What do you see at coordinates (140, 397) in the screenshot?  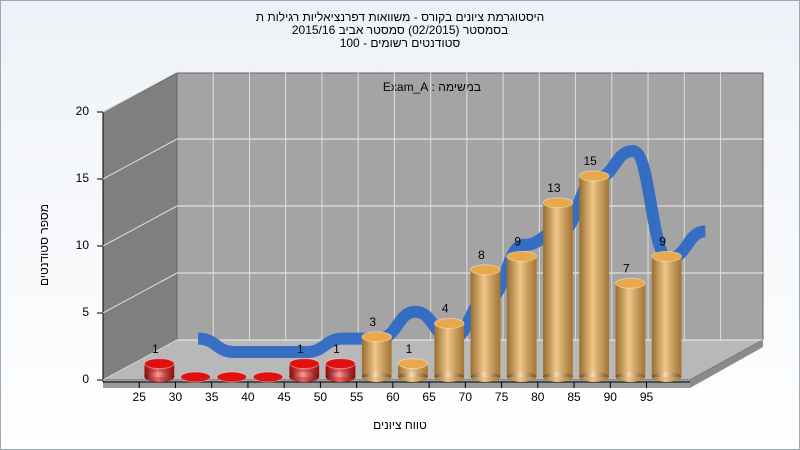 I see `x-tick-label: 25` at bounding box center [140, 397].